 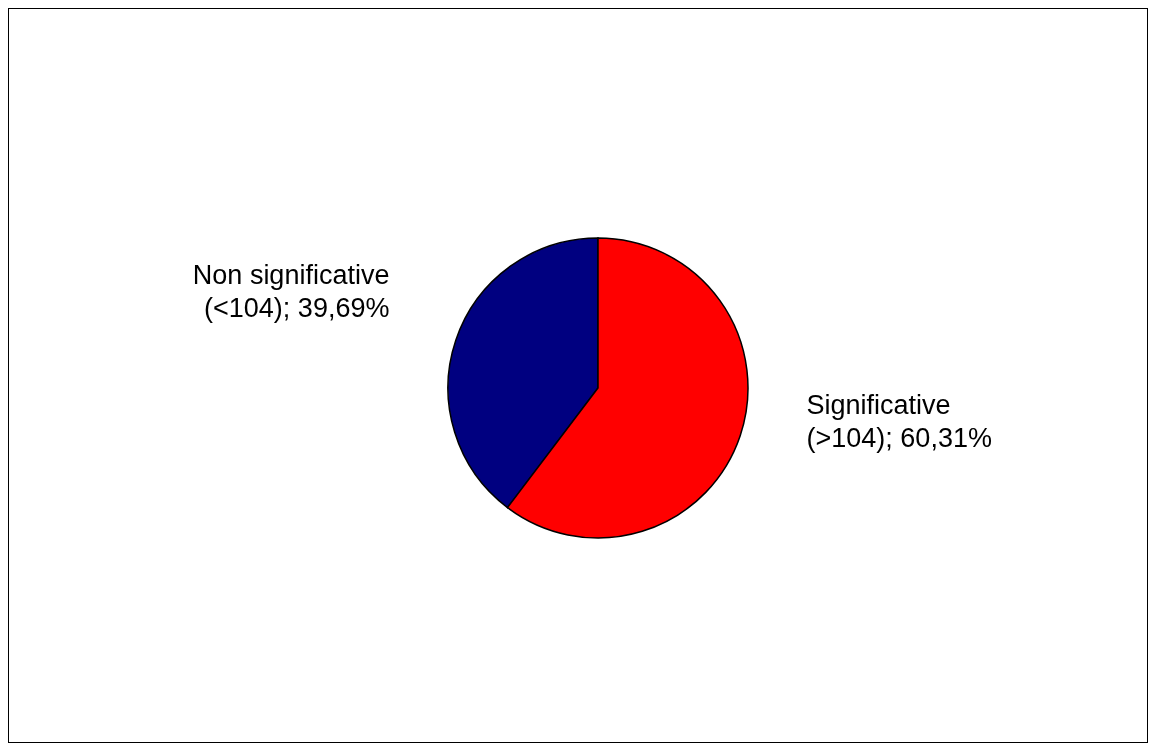 I want to click on slice-label: Non significative (<104); 39,69%, so click(x=290, y=291).